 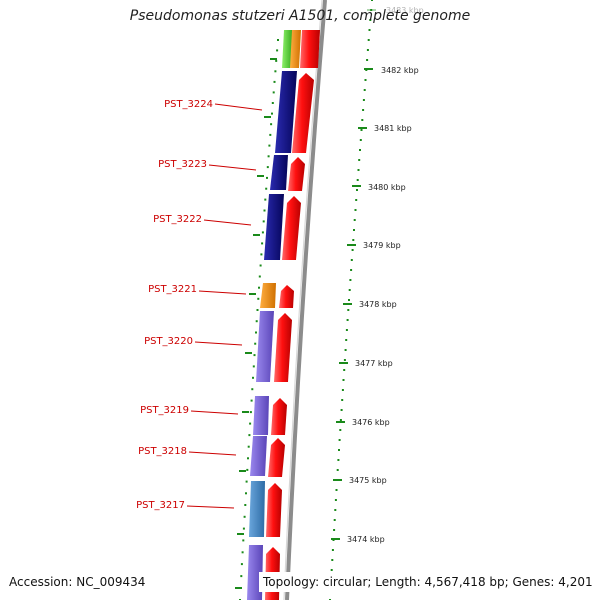 I want to click on label-line-pst3217, so click(x=210, y=507).